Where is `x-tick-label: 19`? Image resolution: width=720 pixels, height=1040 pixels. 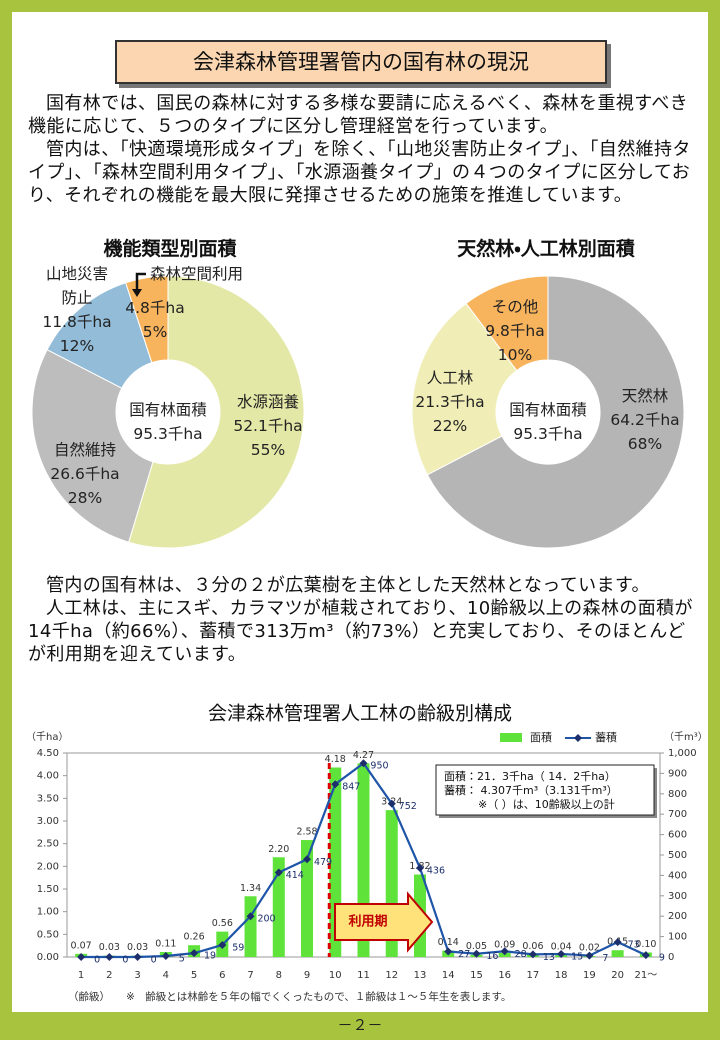
x-tick-label: 19 is located at coordinates (589, 975).